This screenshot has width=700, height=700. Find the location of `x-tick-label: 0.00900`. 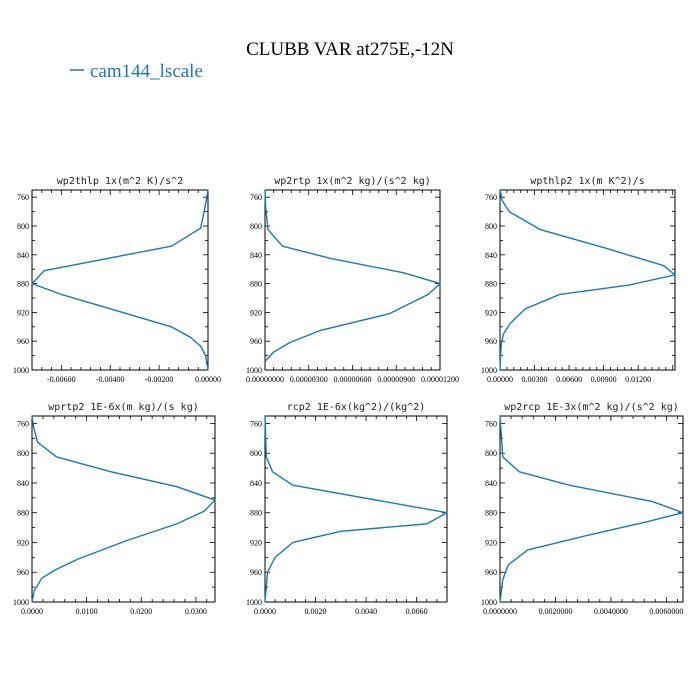

x-tick-label: 0.00900 is located at coordinates (604, 379).